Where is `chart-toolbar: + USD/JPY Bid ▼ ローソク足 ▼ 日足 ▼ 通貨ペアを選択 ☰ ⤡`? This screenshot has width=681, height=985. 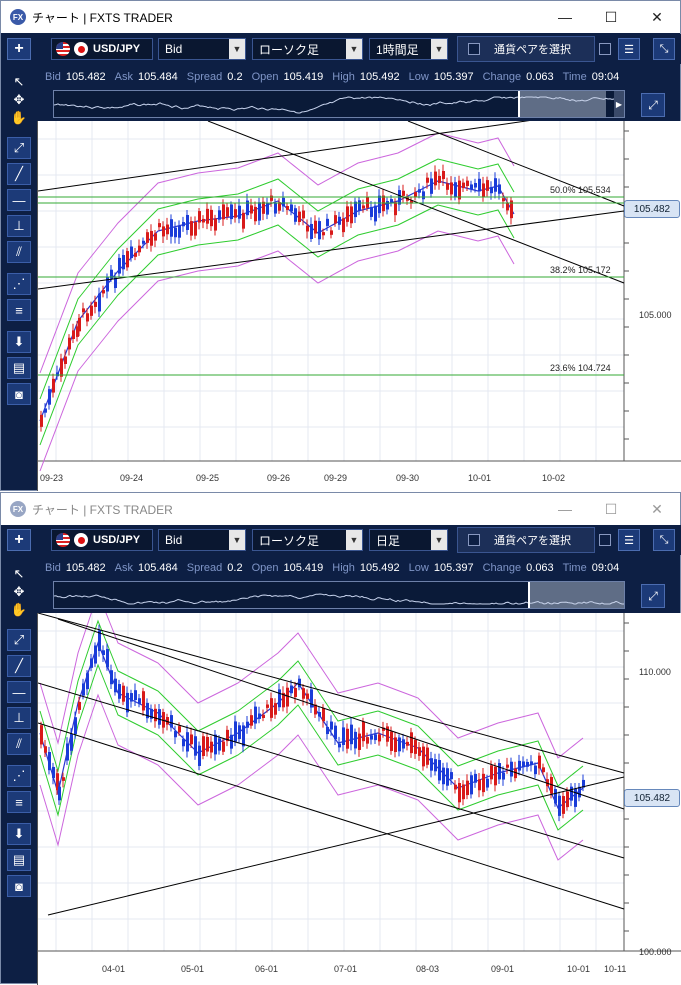
chart-toolbar: + USD/JPY Bid ▼ ローソク足 ▼ 日足 ▼ 通貨ペアを選択 ☰ ⤡ is located at coordinates (341, 540).